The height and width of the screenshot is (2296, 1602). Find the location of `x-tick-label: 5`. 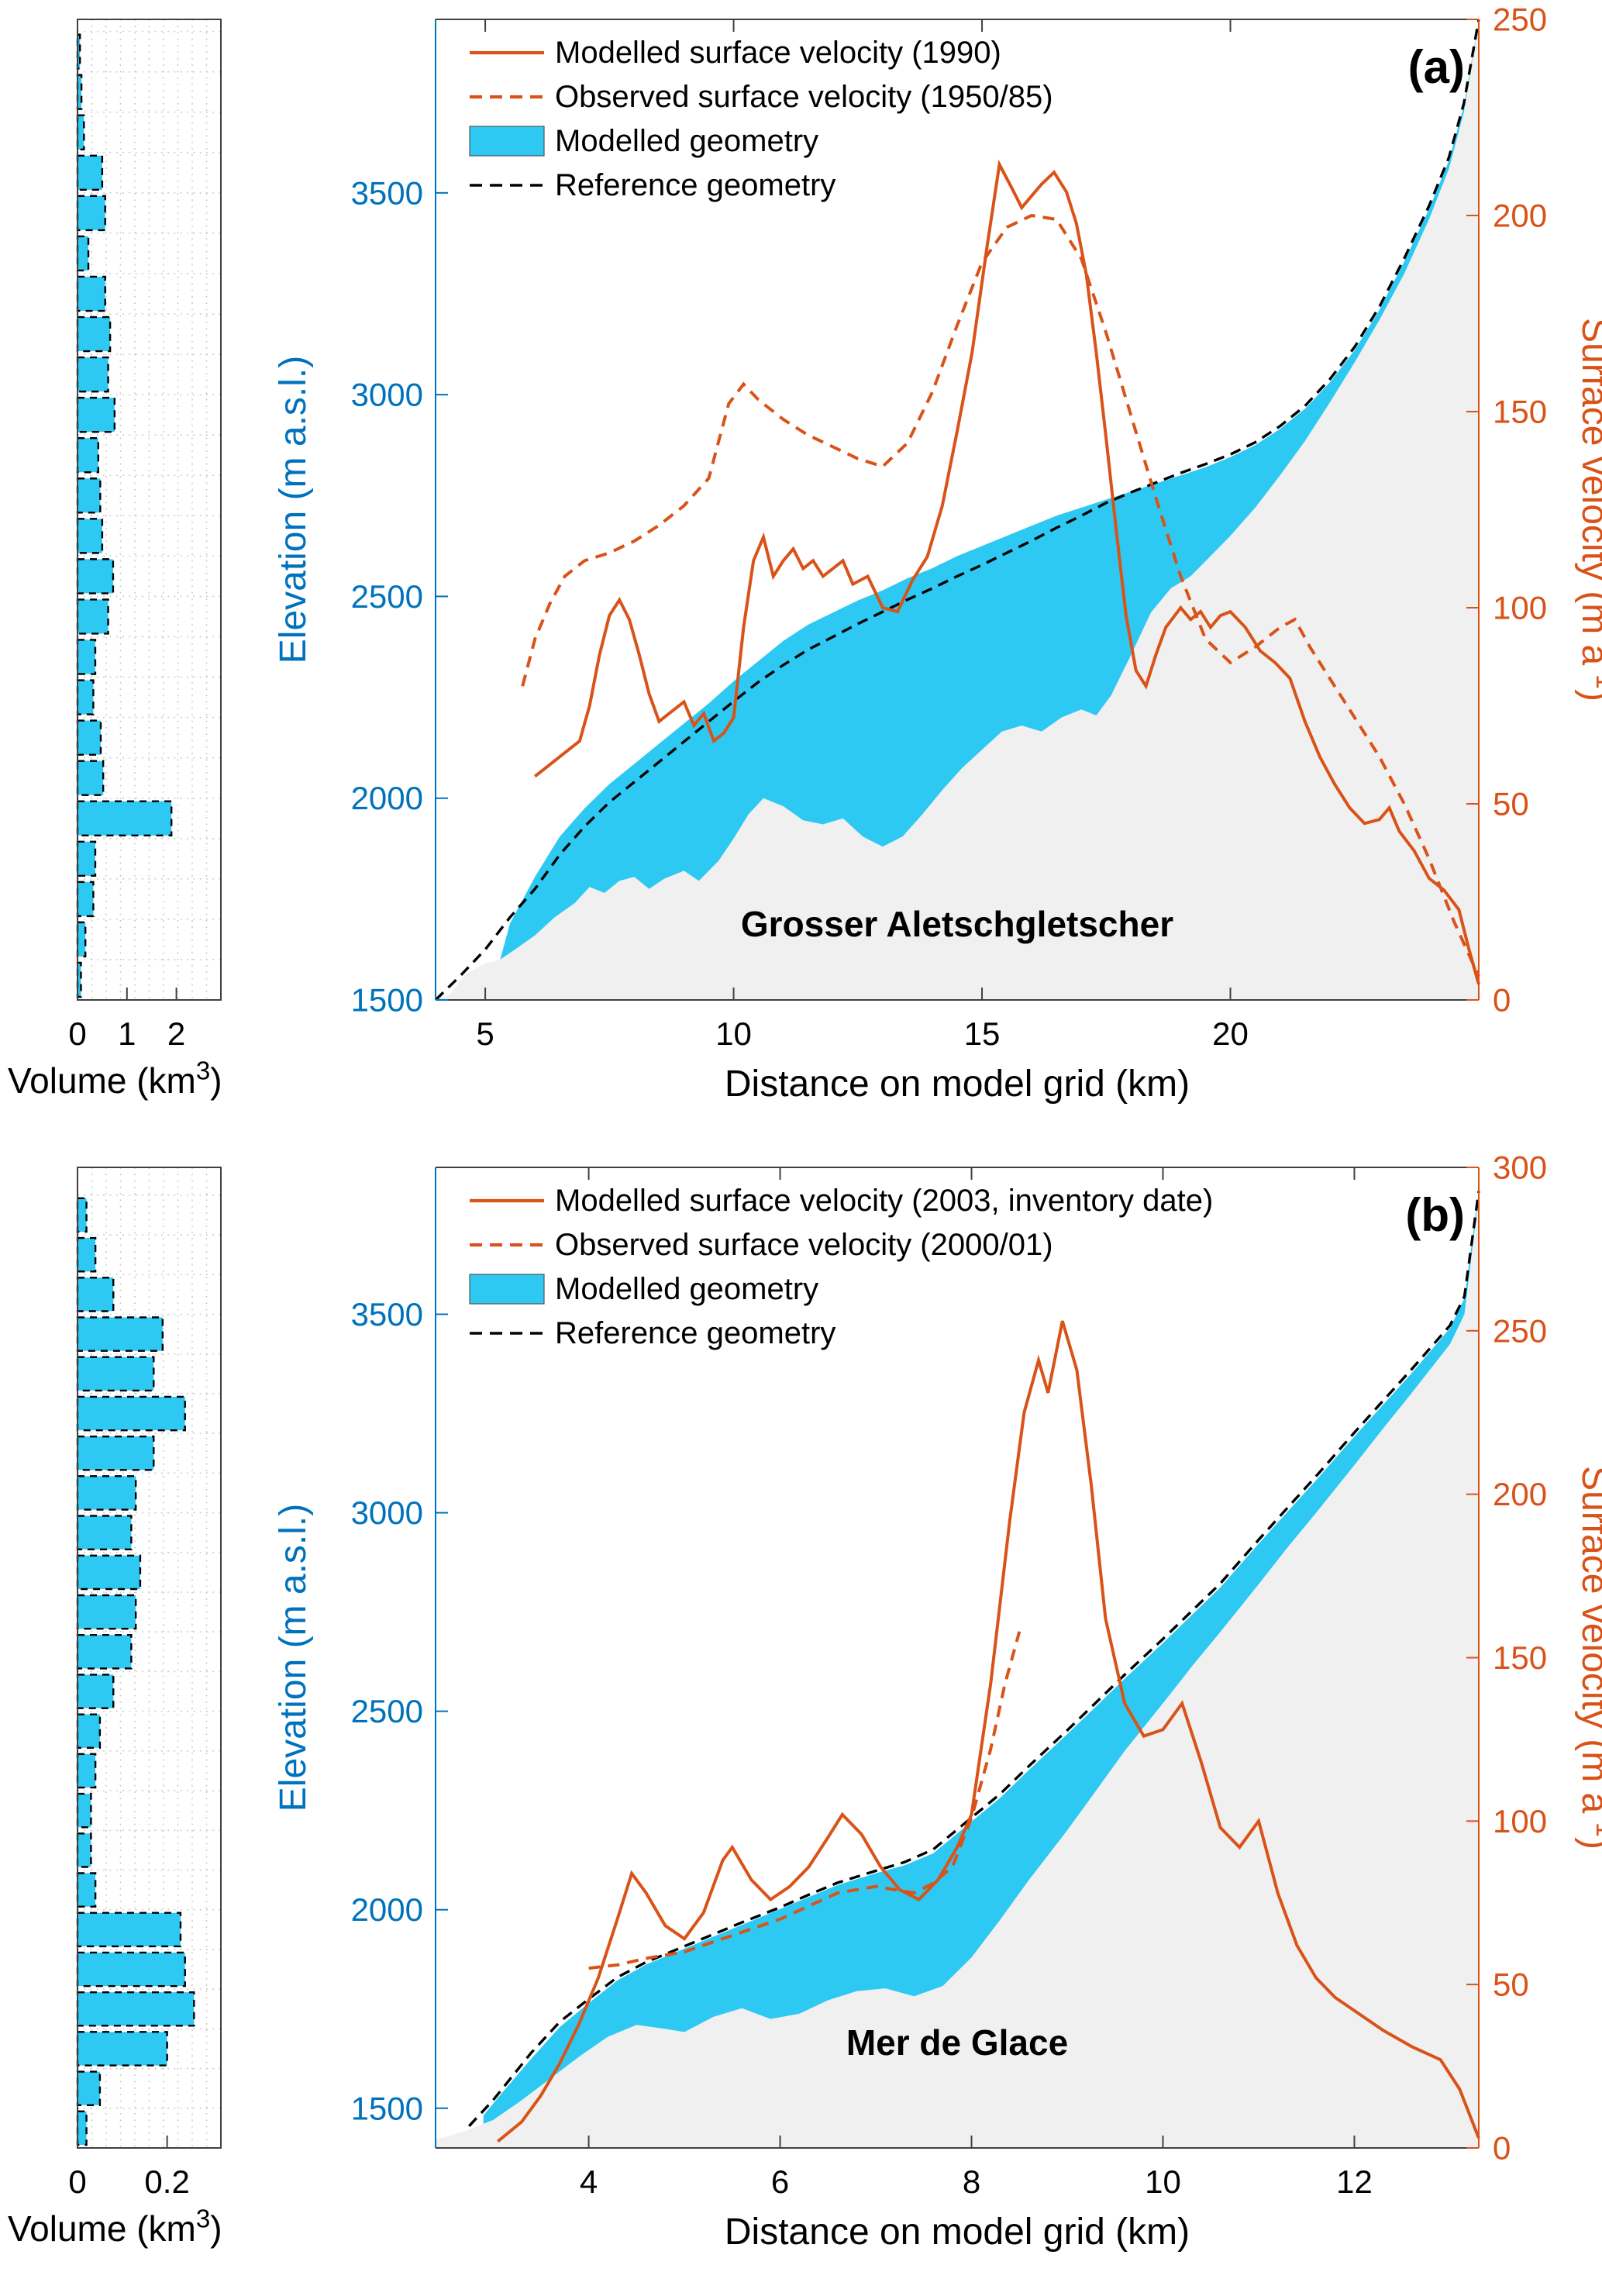

x-tick-label: 5 is located at coordinates (485, 1033).